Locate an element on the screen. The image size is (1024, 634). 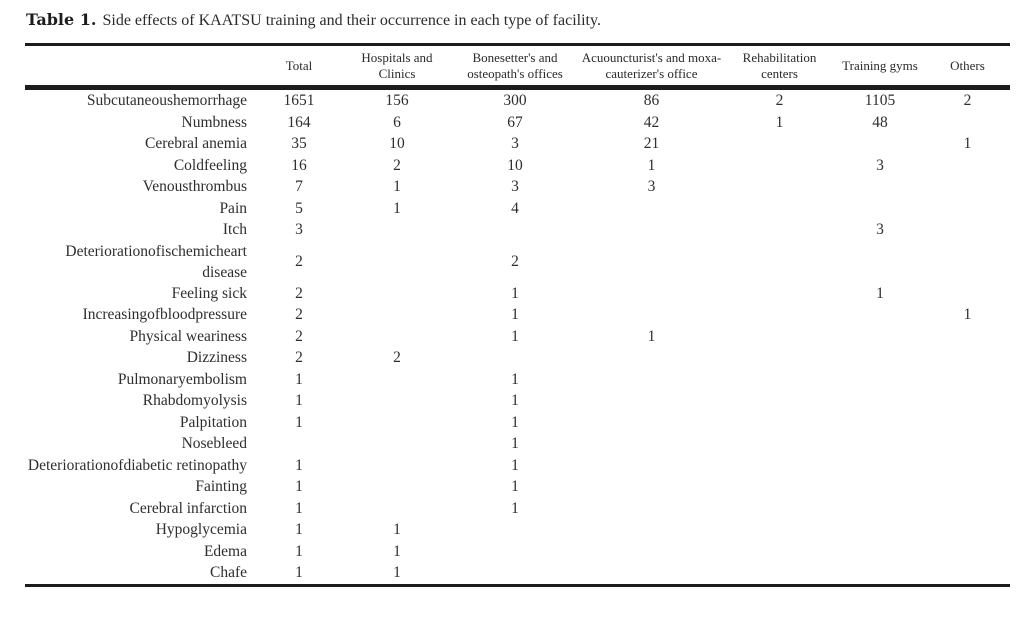
count-cell-hospitals-clinics: 1 is located at coordinates (397, 530).